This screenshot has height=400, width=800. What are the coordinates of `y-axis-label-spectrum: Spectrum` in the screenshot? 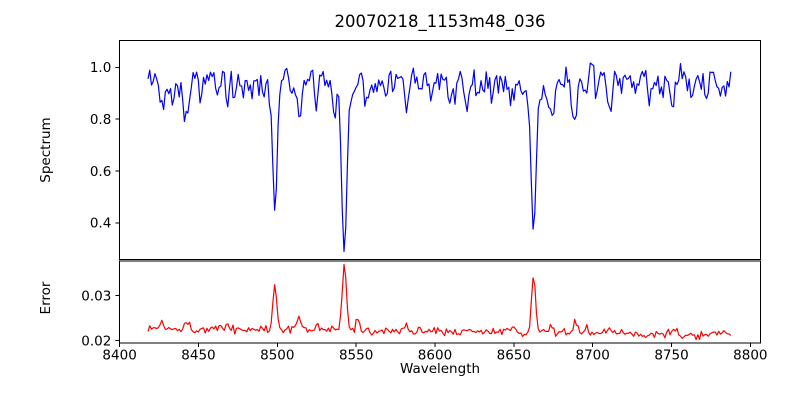 It's located at (46, 150).